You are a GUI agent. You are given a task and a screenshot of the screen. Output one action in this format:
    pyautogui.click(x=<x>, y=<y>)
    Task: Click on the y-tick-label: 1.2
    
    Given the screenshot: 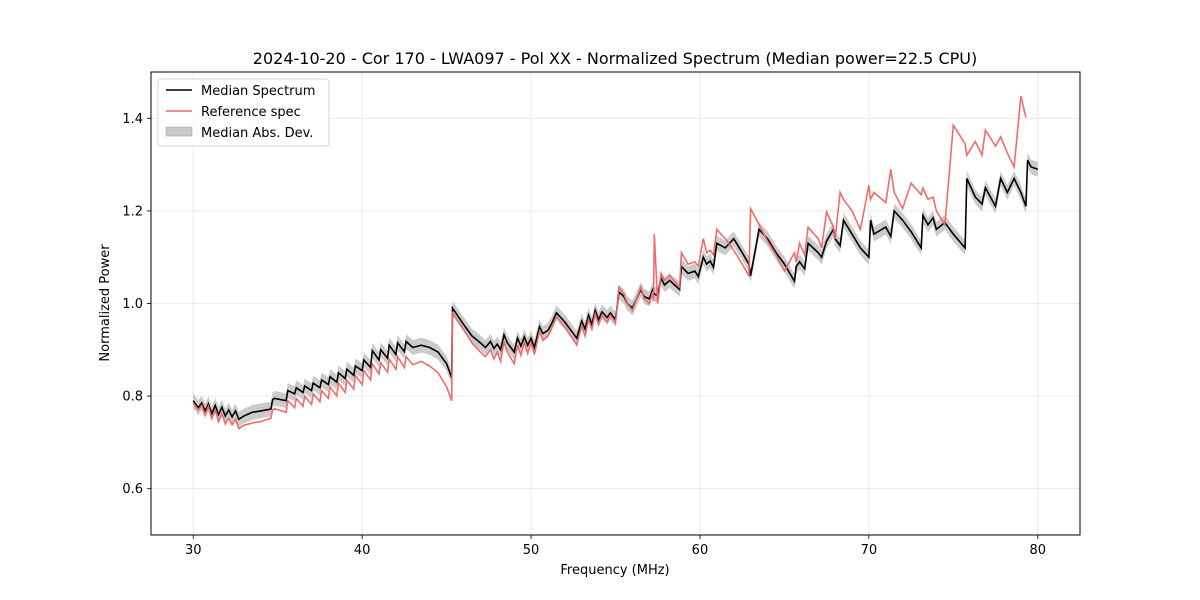 What is the action you would take?
    pyautogui.click(x=132, y=211)
    